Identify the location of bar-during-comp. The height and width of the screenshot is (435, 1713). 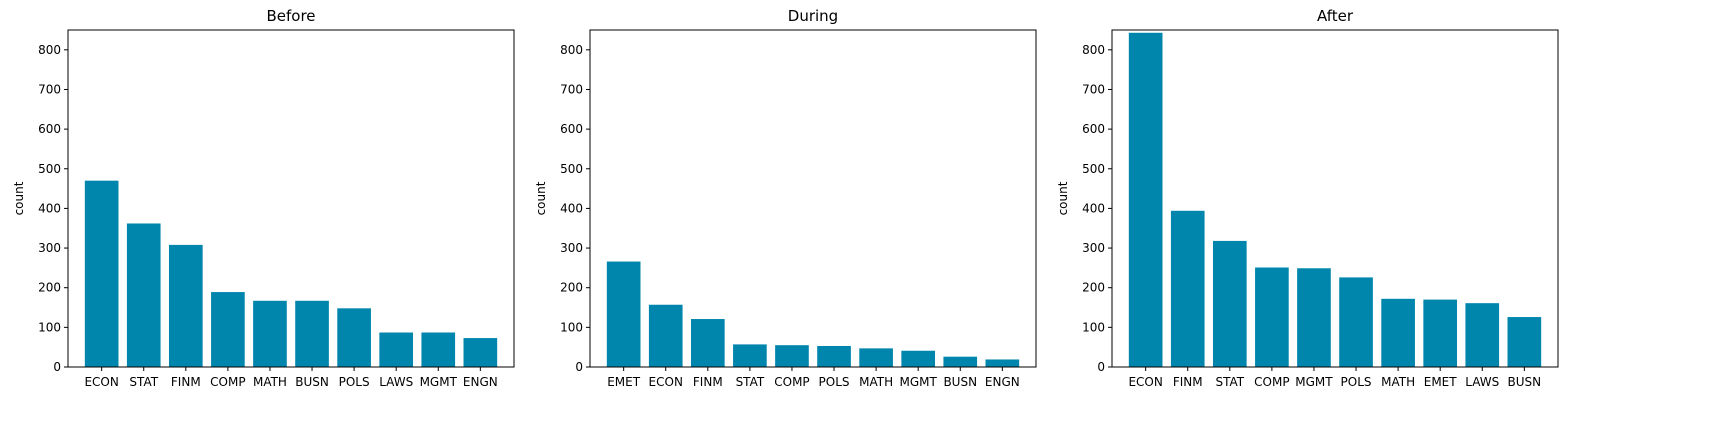
(792, 356).